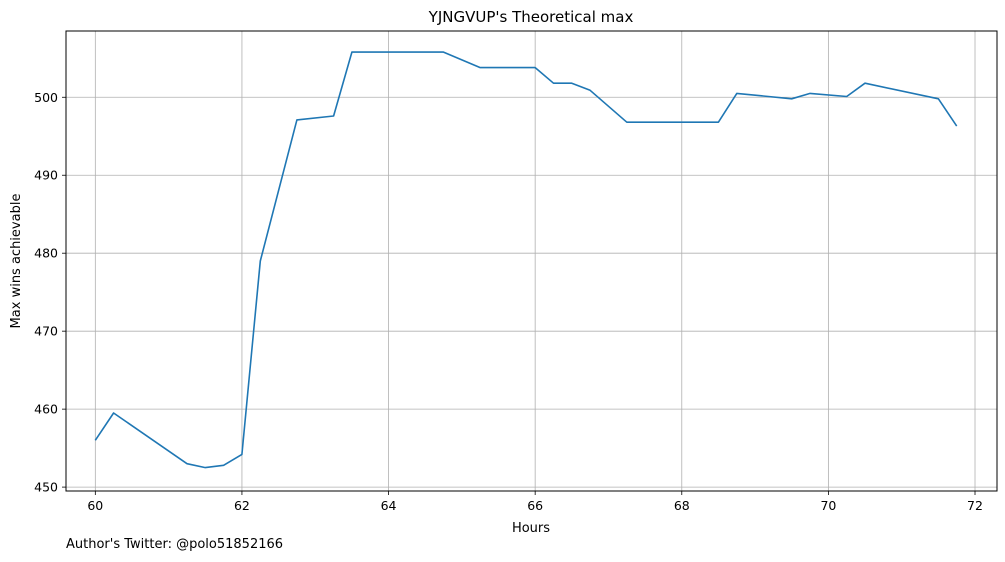 The image size is (1005, 562). I want to click on x-tick-label: 60, so click(95, 505).